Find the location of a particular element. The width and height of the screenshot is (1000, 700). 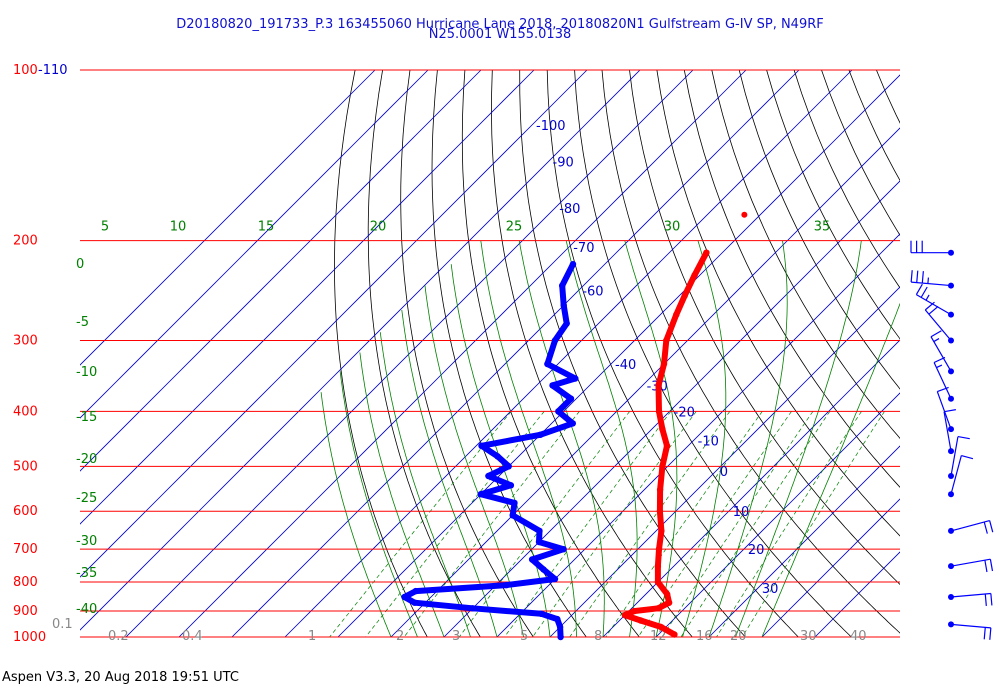

moist-adiabat-label: 15 is located at coordinates (266, 227).